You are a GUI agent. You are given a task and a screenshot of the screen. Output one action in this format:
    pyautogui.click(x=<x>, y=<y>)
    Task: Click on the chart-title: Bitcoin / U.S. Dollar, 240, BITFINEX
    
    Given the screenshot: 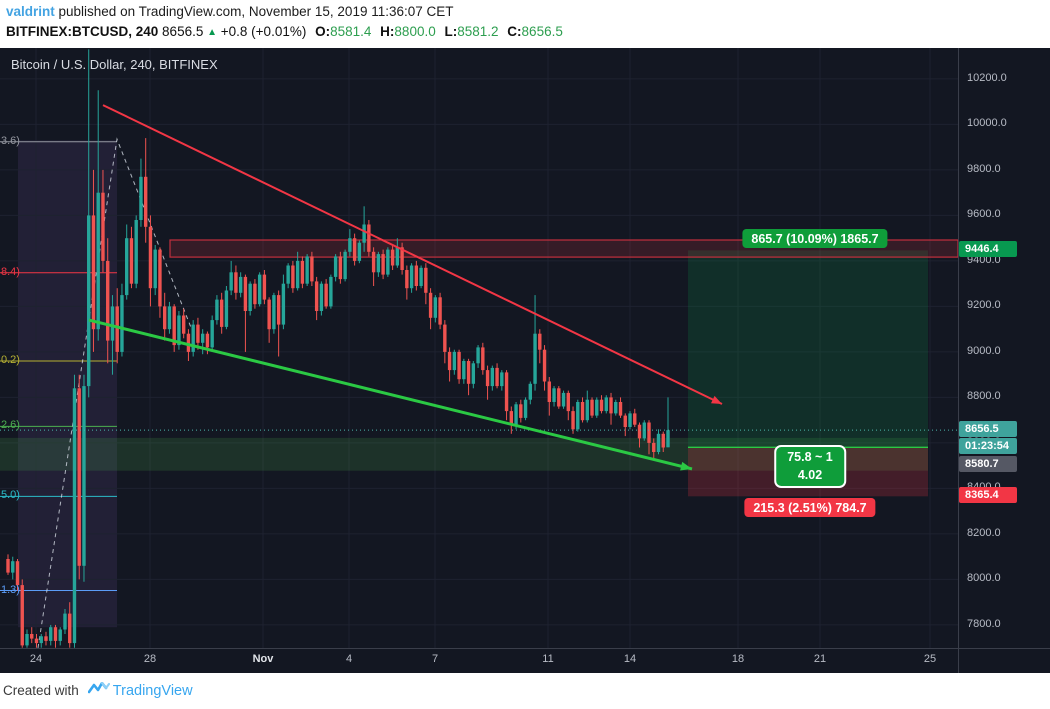 What is the action you would take?
    pyautogui.click(x=114, y=64)
    